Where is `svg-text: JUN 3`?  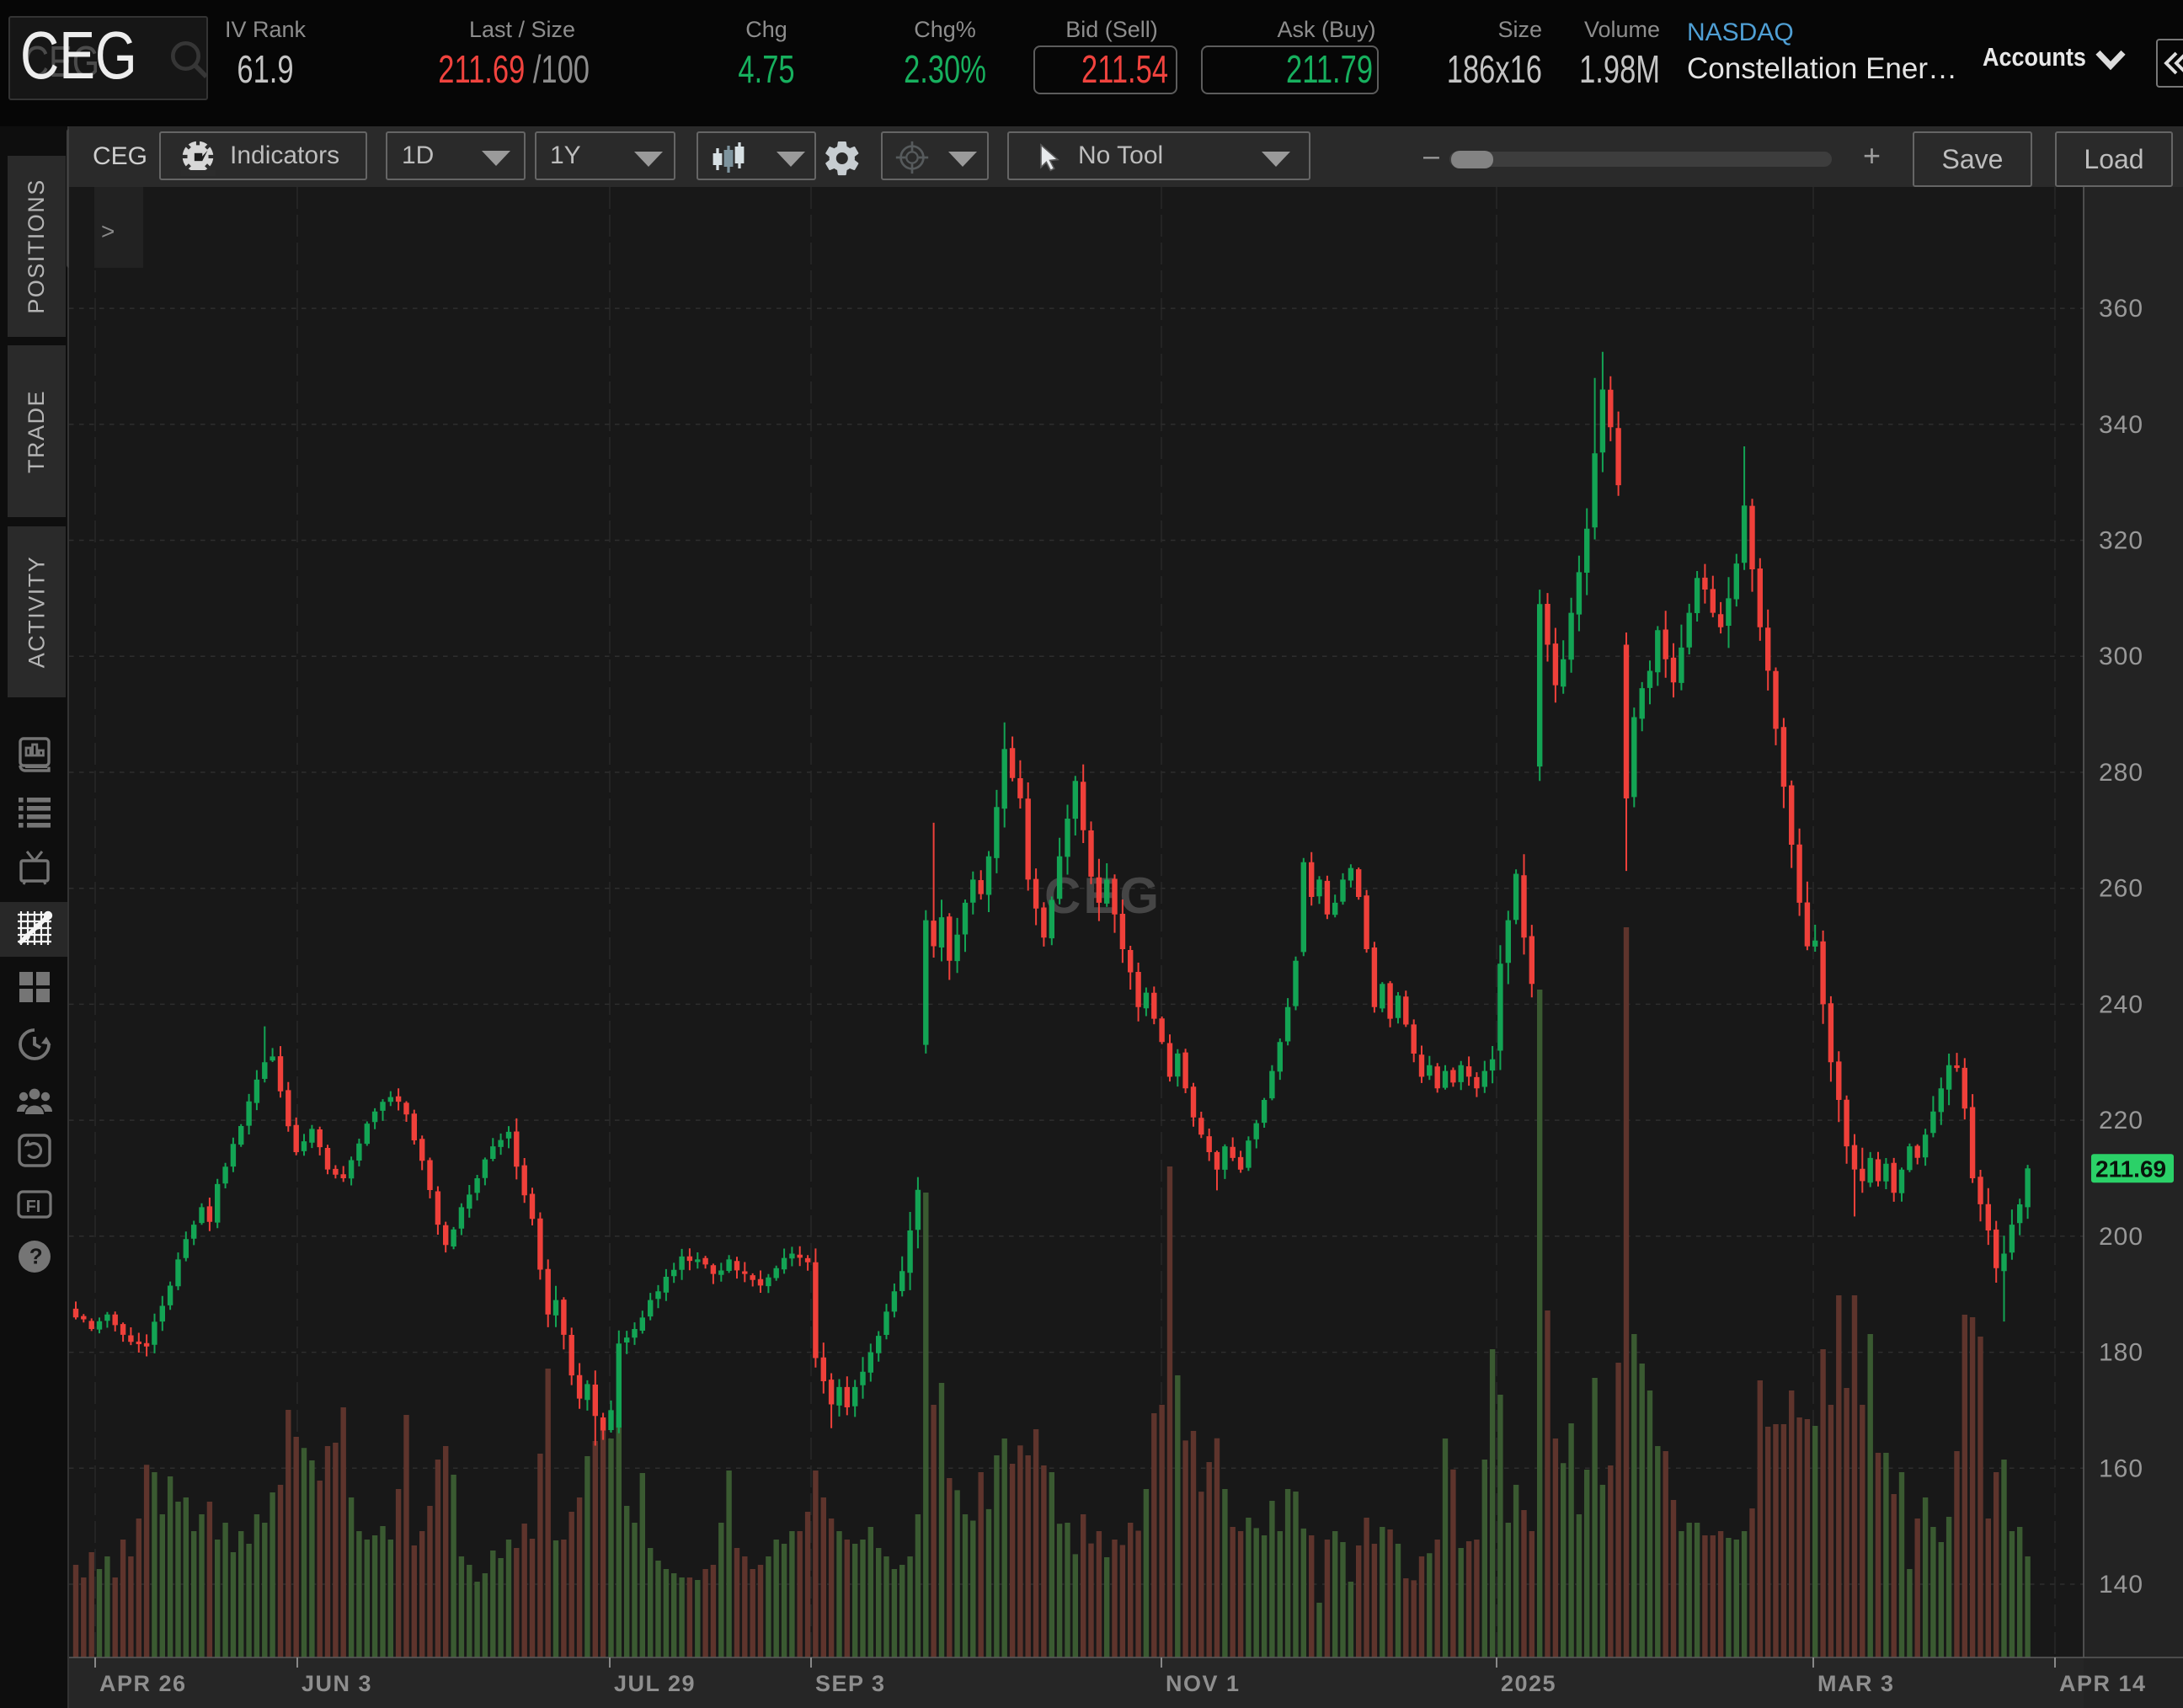 svg-text: JUN 3 is located at coordinates (337, 1683).